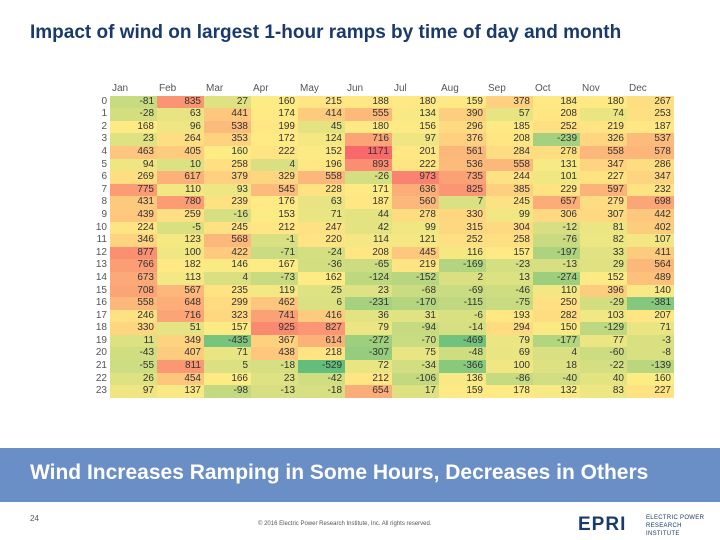  Describe the element at coordinates (98, 215) in the screenshot. I see `row-header: 9` at that location.